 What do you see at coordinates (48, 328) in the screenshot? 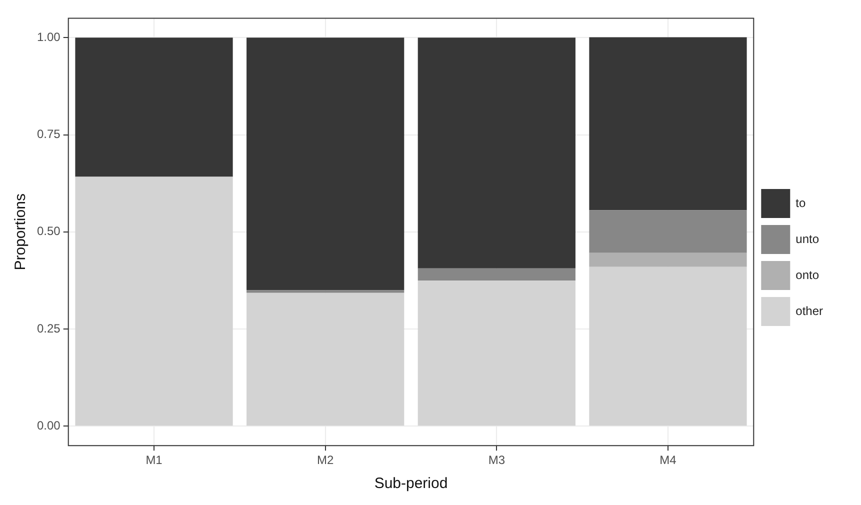
I see `y-tick-label: 0.25` at bounding box center [48, 328].